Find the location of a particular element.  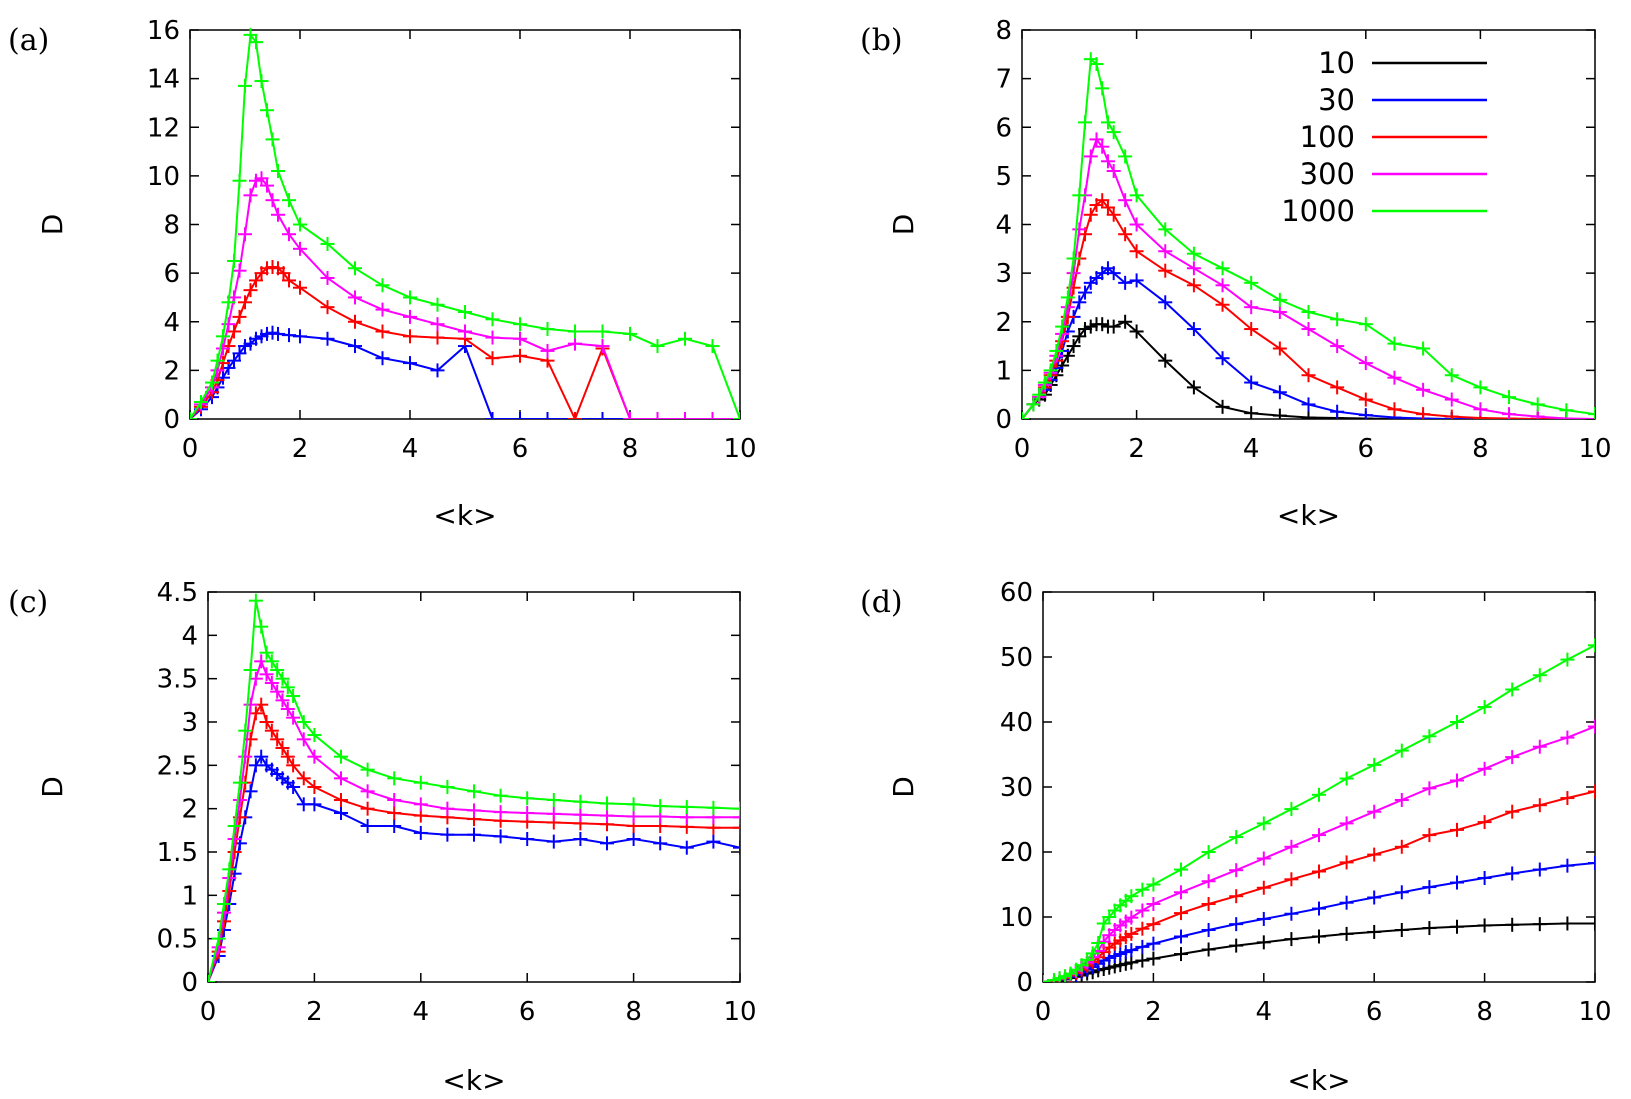

series-N100 is located at coordinates (465, 339).